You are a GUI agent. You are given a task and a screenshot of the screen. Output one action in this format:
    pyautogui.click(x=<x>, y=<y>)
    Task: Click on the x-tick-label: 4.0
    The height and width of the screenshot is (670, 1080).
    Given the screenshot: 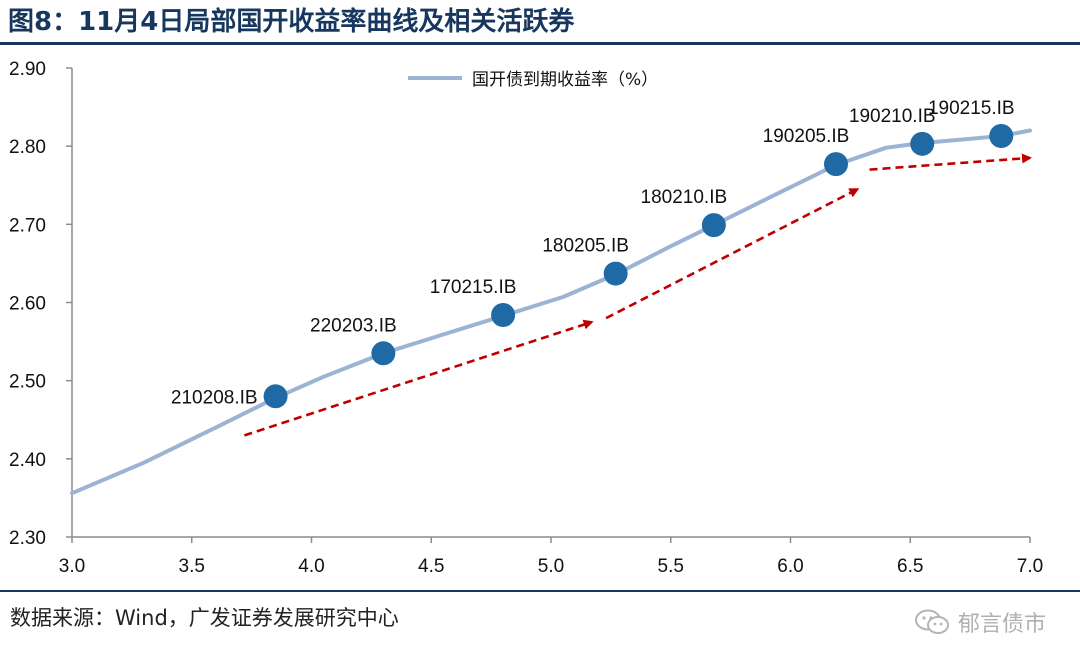 What is the action you would take?
    pyautogui.click(x=311, y=566)
    